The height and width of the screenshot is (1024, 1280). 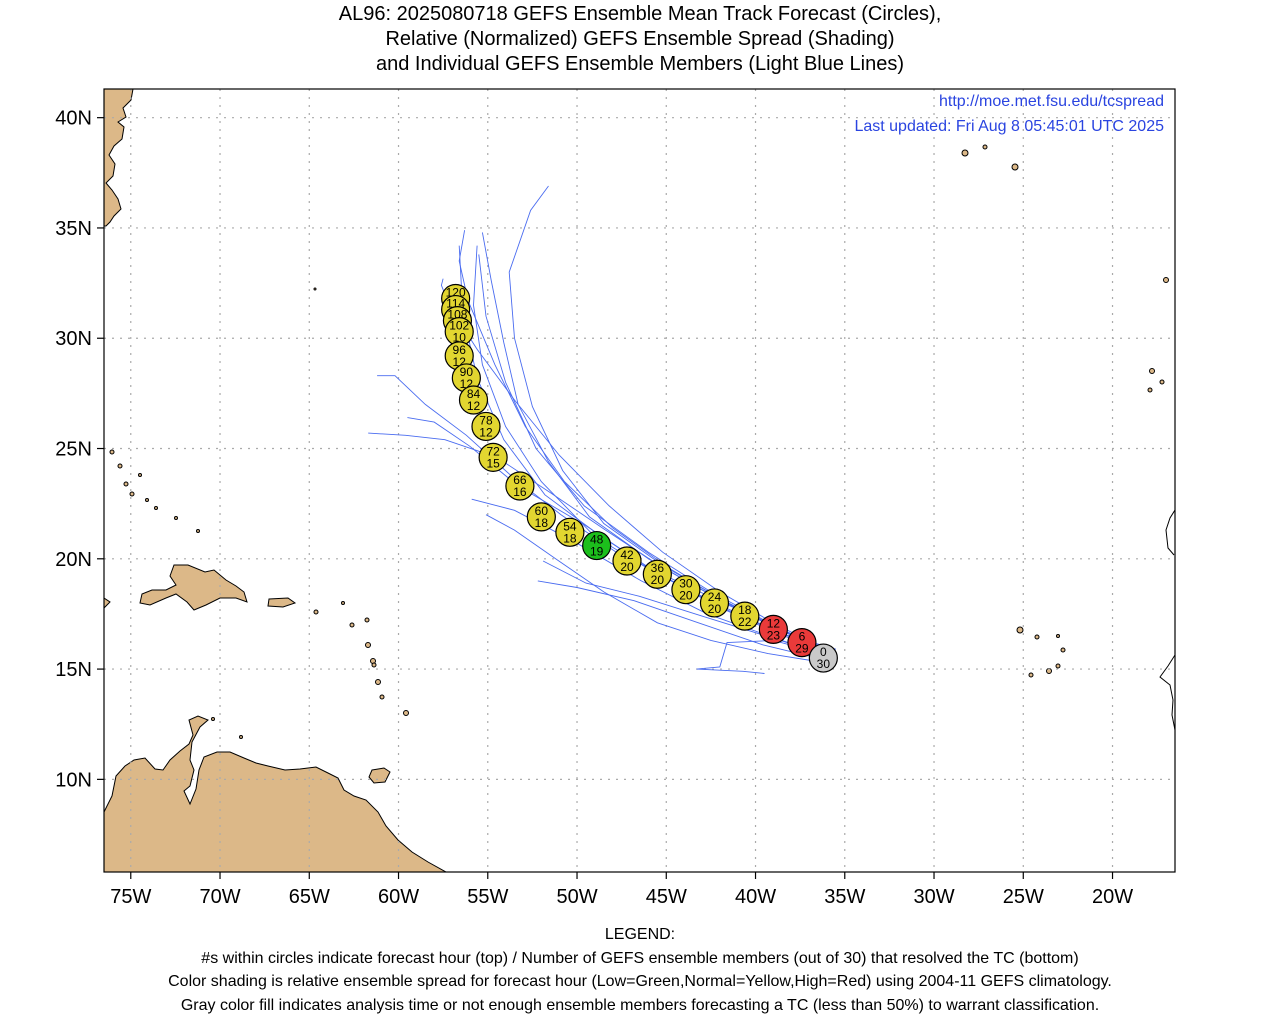 What do you see at coordinates (802, 637) in the screenshot?
I see `forecast-hour: 6` at bounding box center [802, 637].